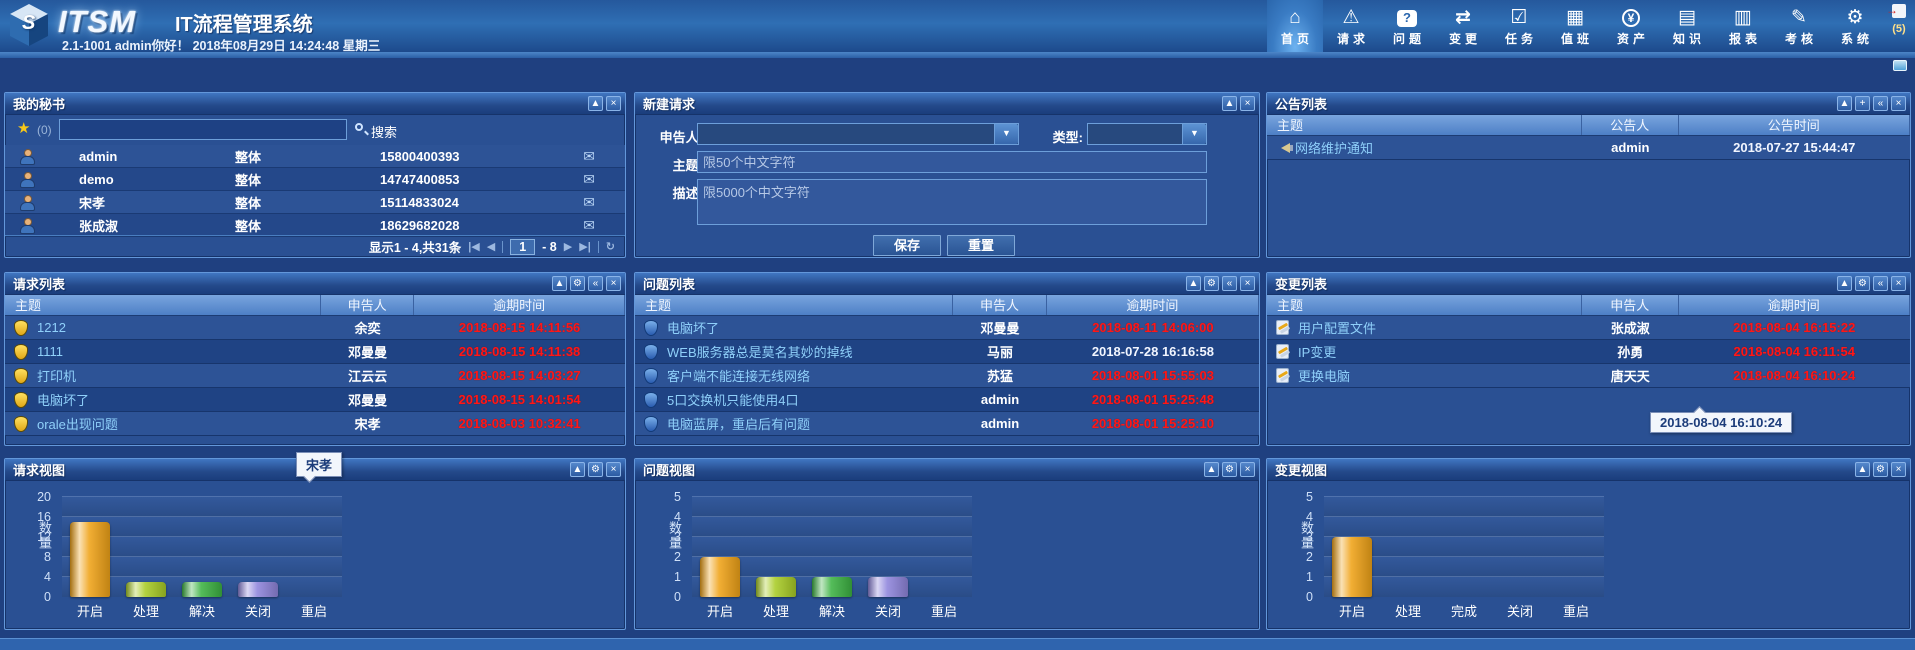  Describe the element at coordinates (384, 132) in the screenshot. I see `search-button: 搜索` at that location.